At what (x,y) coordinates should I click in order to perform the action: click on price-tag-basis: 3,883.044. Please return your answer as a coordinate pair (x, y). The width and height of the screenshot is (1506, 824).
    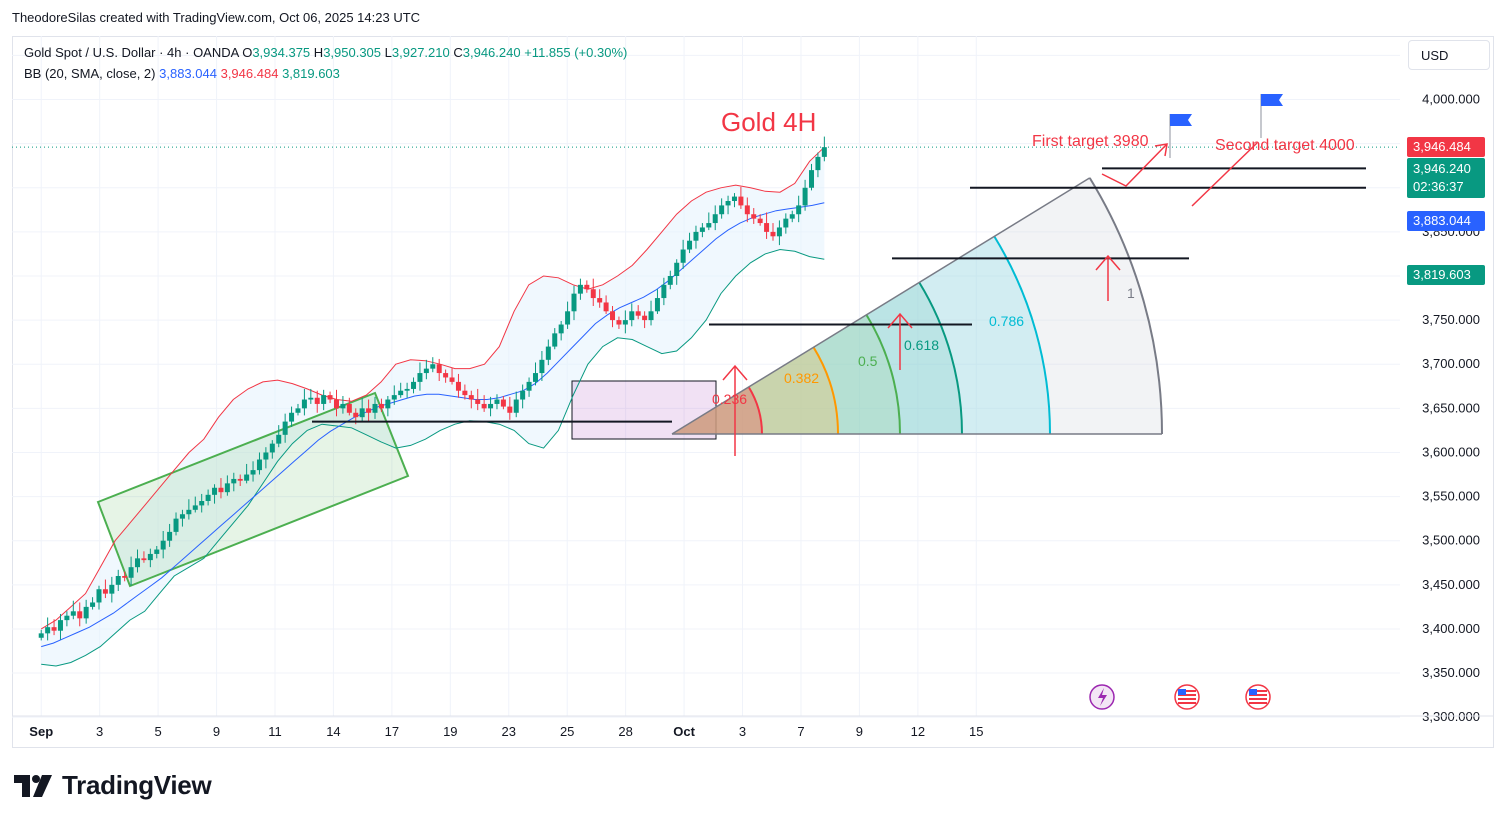
    Looking at the image, I should click on (1446, 221).